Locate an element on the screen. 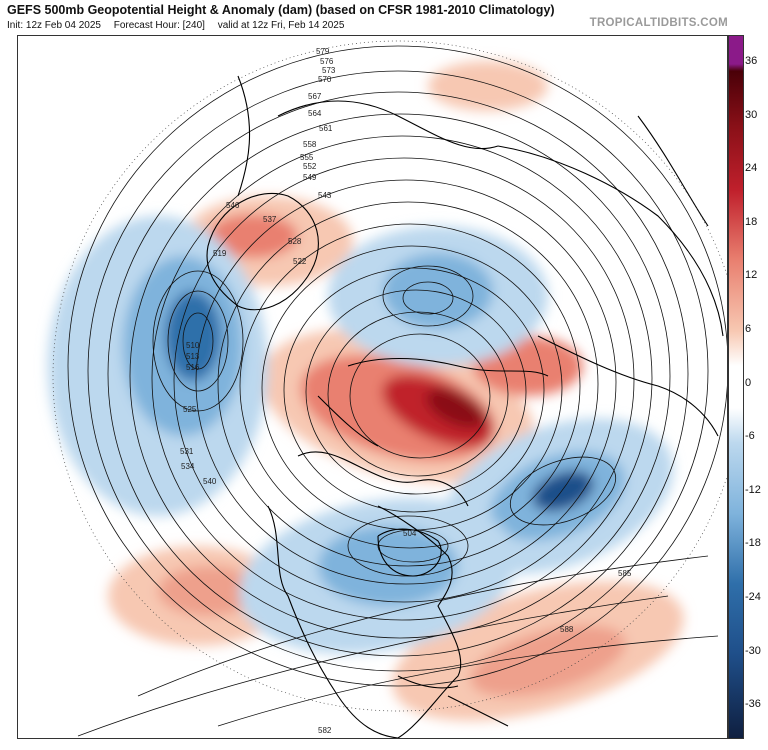 The image size is (768, 750). valid-time: valid at 12z Fri, Feb 14 2025 is located at coordinates (281, 25).